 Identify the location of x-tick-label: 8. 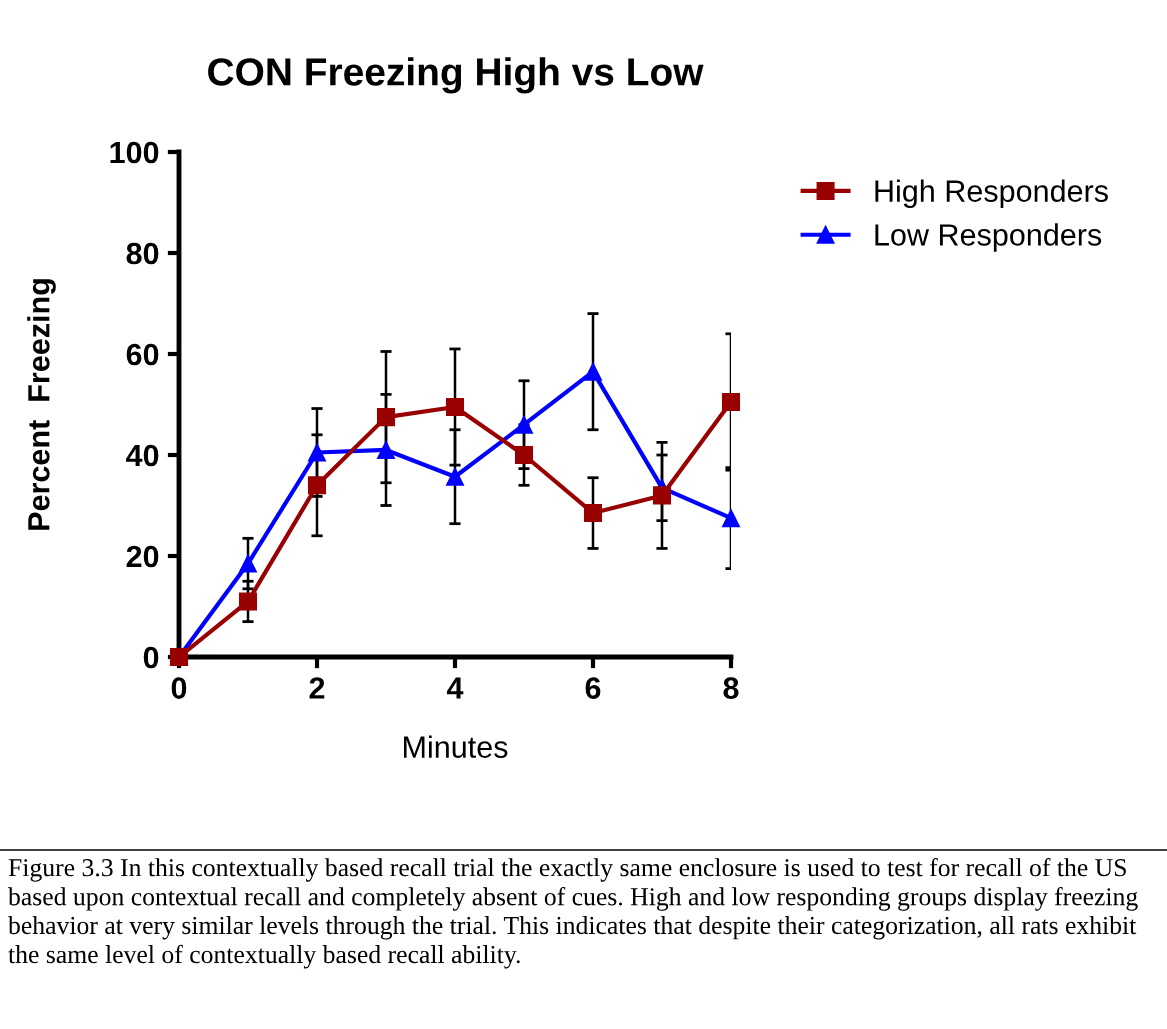
(731, 688).